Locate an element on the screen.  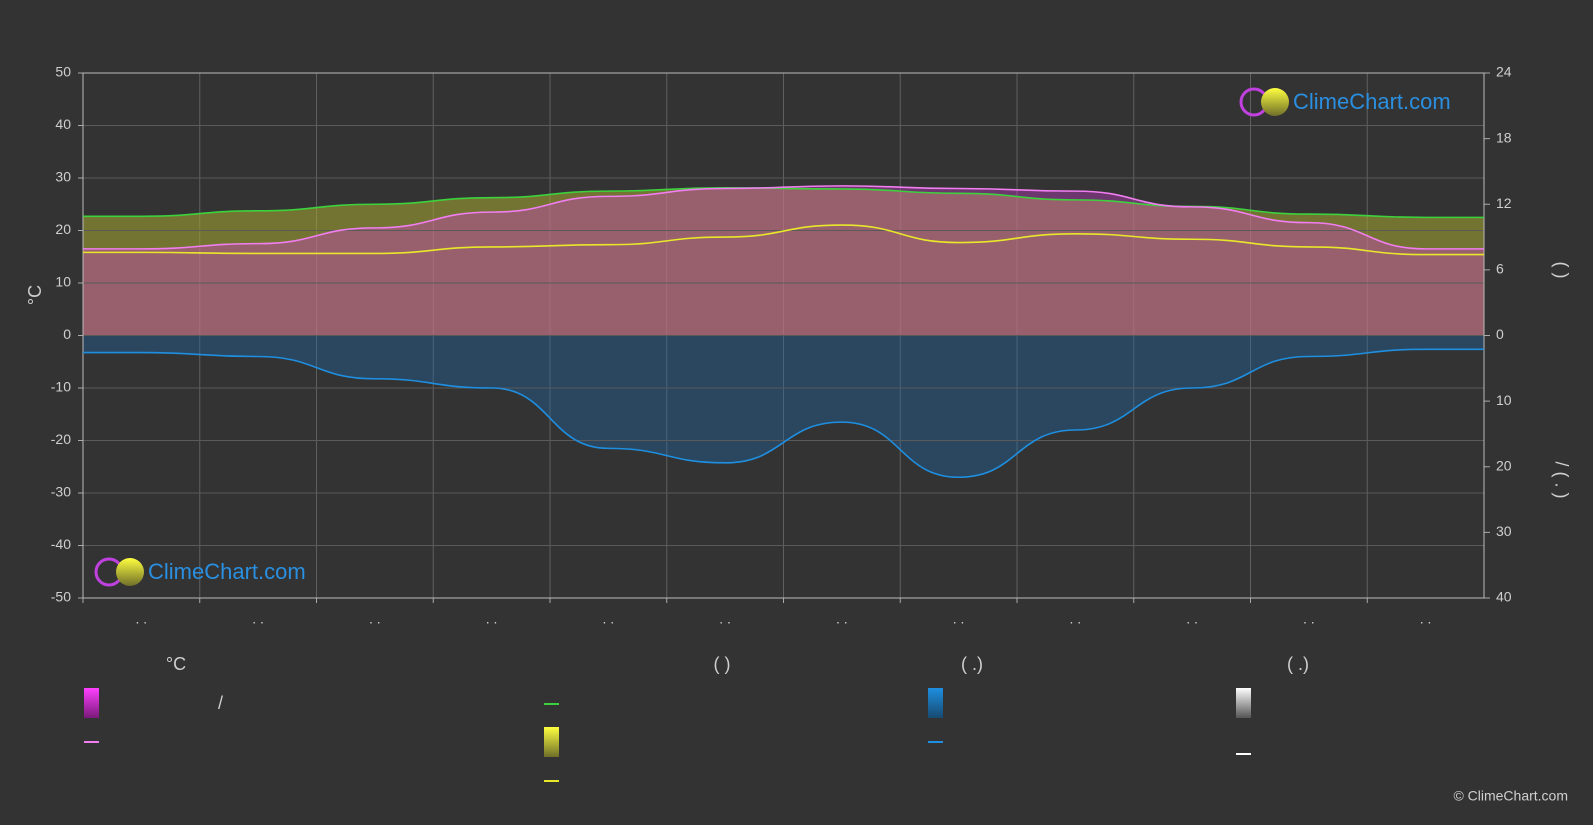
y-tick-label: -30 is located at coordinates (61, 492).